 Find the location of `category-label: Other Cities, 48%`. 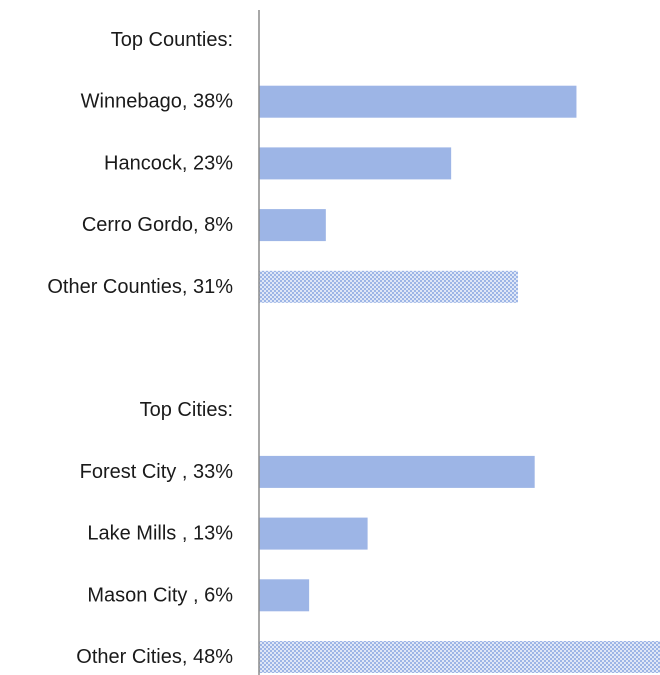

category-label: Other Cities, 48% is located at coordinates (154, 657).